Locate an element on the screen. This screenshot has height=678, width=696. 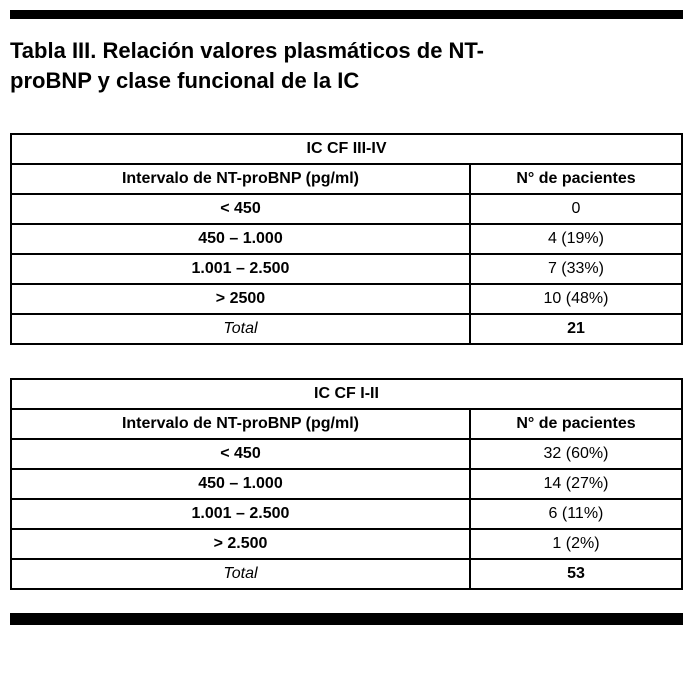
patients-cell: 14 (27%) is located at coordinates (576, 483).